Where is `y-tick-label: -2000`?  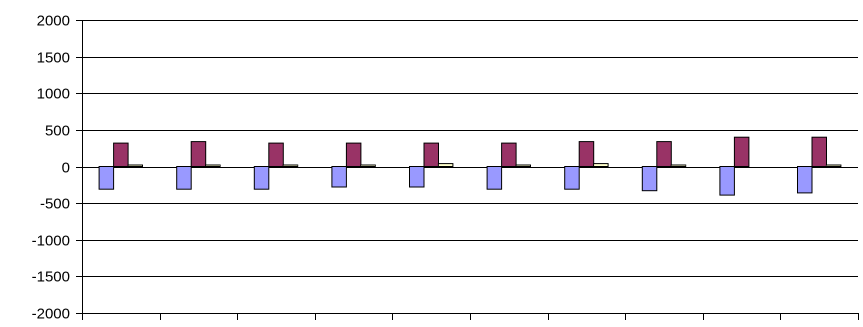 y-tick-label: -2000 is located at coordinates (51, 314).